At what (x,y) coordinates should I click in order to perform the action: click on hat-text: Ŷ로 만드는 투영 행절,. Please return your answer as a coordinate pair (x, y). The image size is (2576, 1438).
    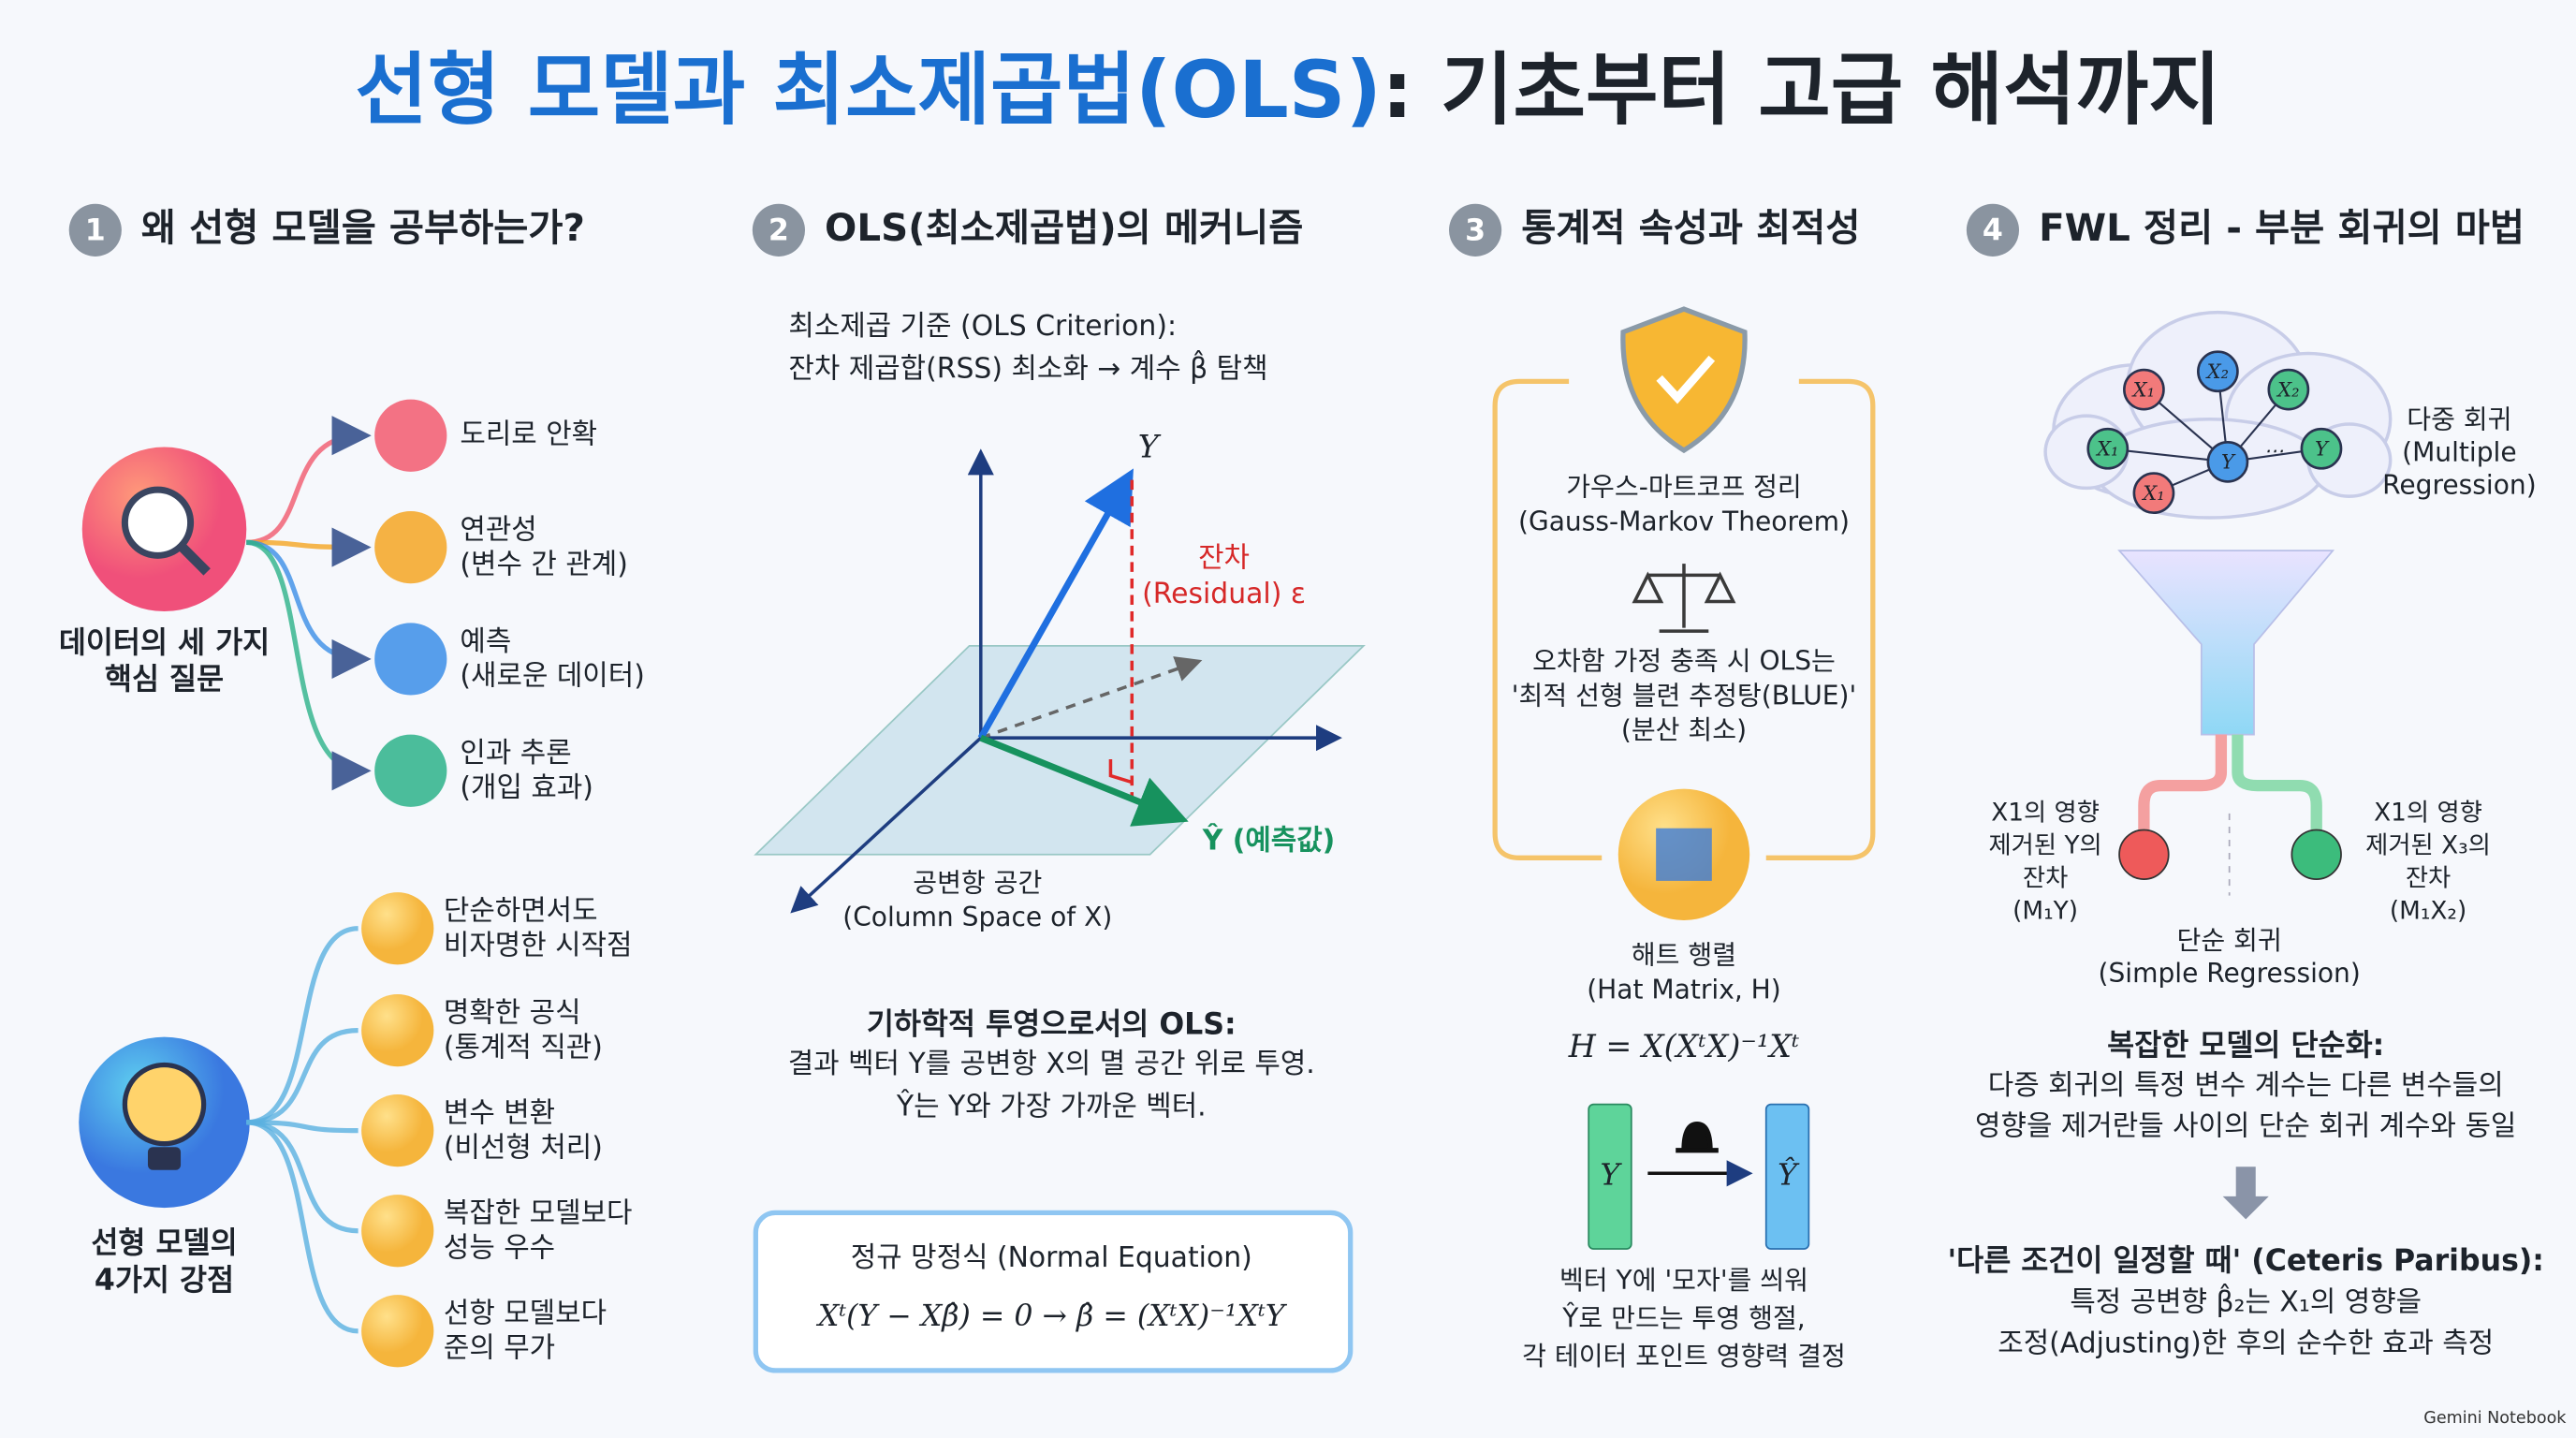
    Looking at the image, I should click on (1683, 1317).